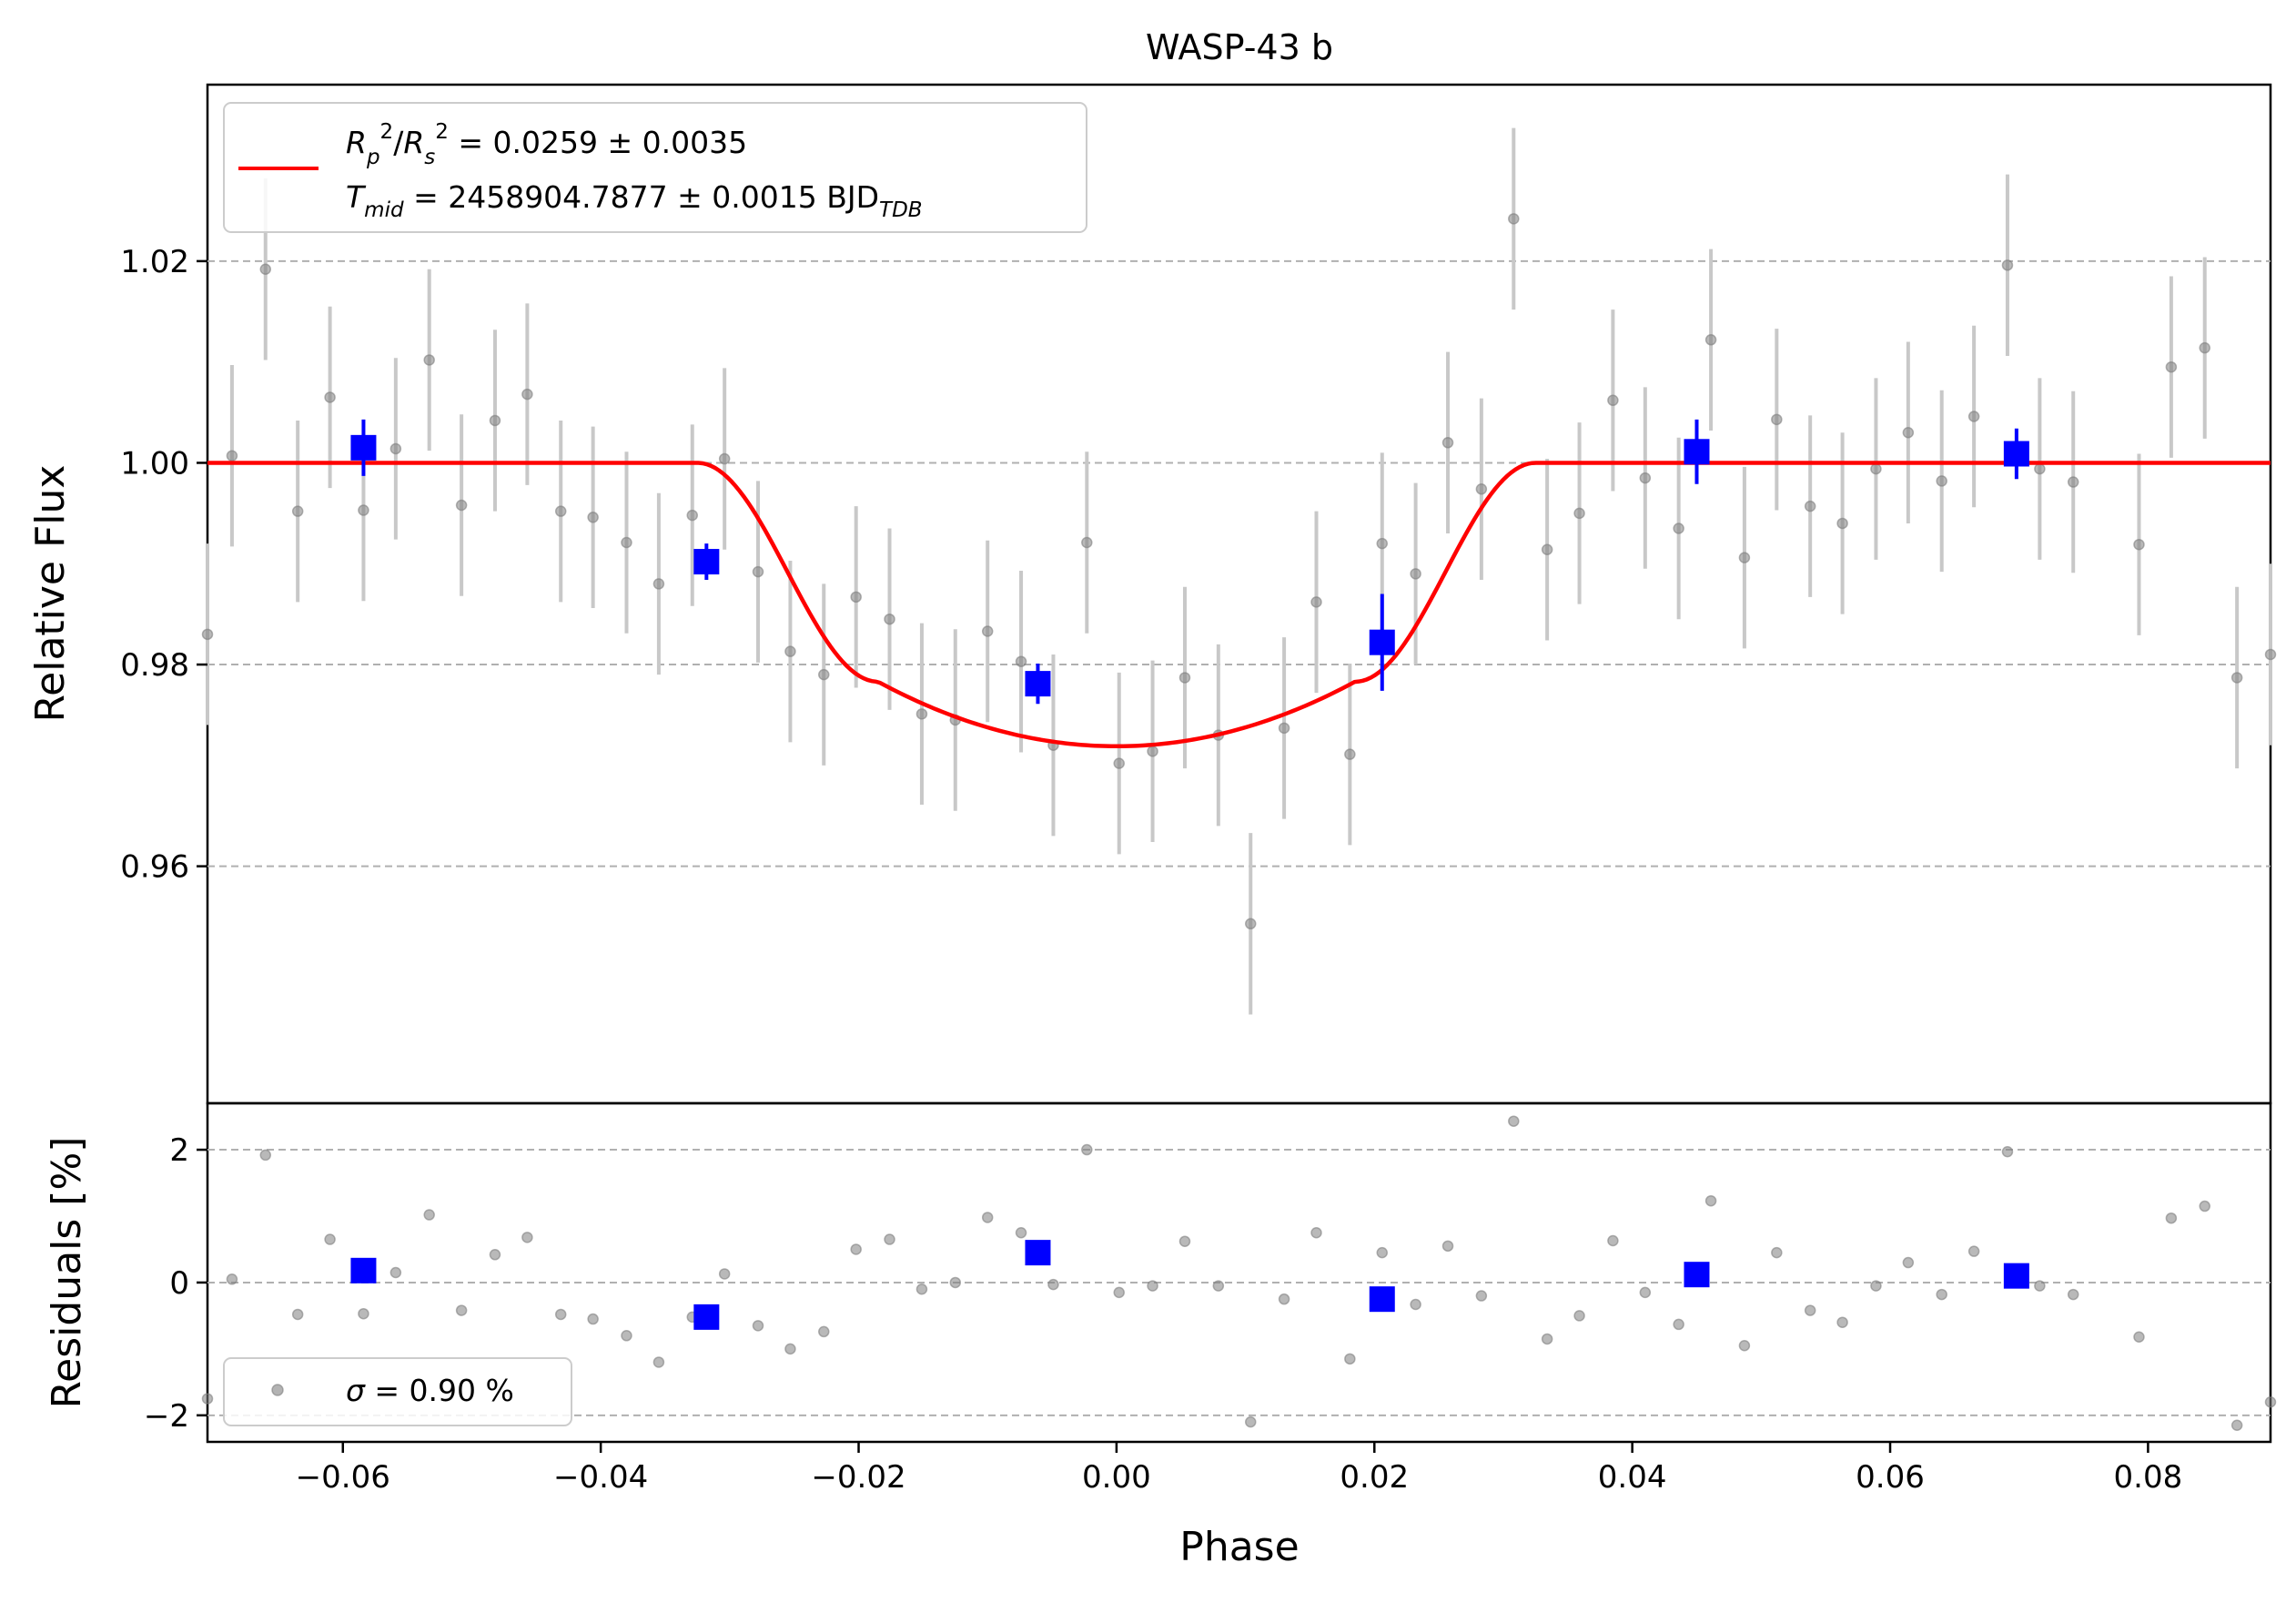 The width and height of the screenshot is (2296, 1603). What do you see at coordinates (155, 867) in the screenshot?
I see `top-y-tick-label: 0.96` at bounding box center [155, 867].